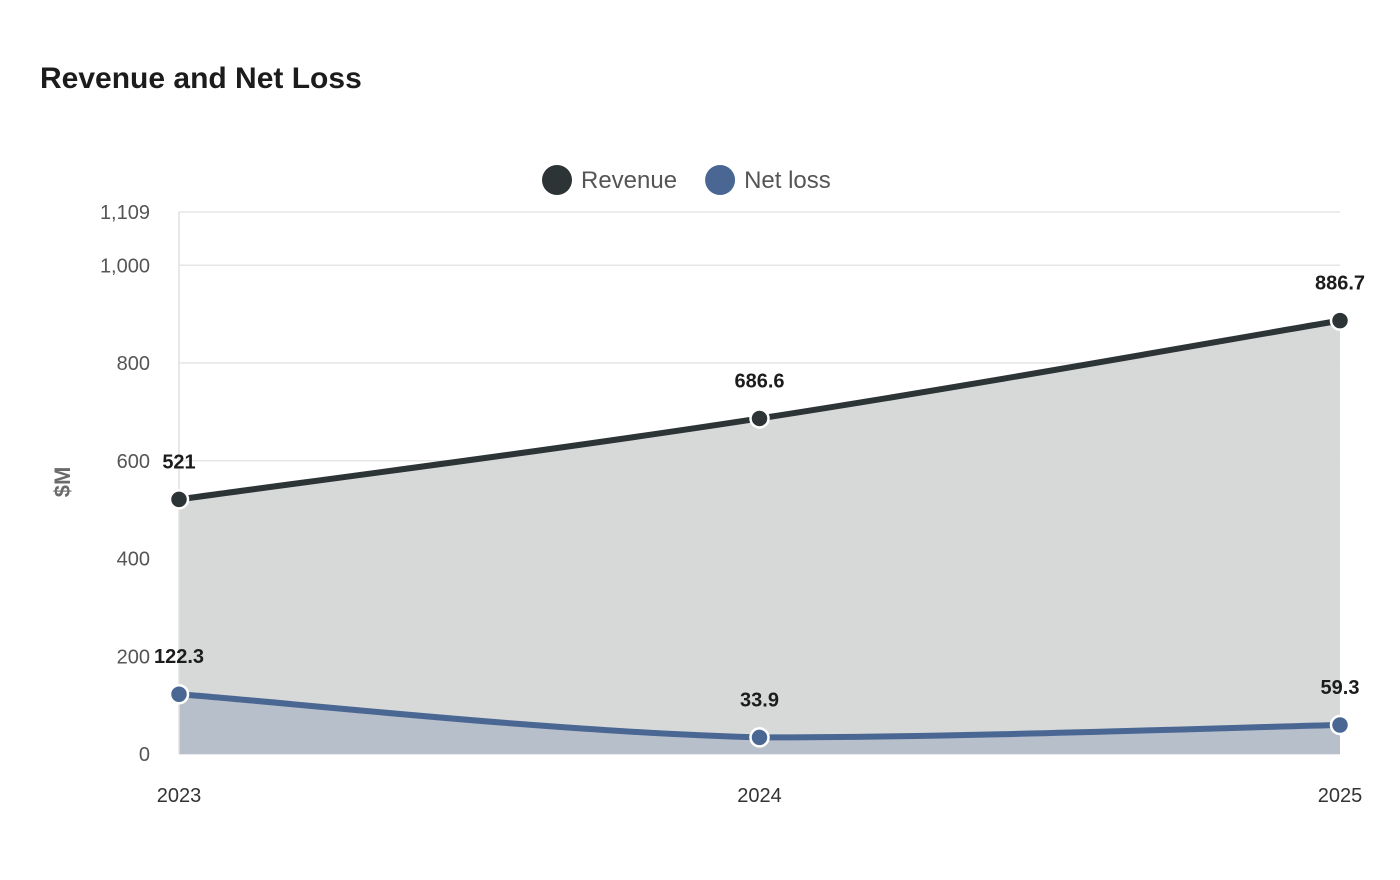 This screenshot has height=880, width=1400. I want to click on data-label: 122.3, so click(179, 657).